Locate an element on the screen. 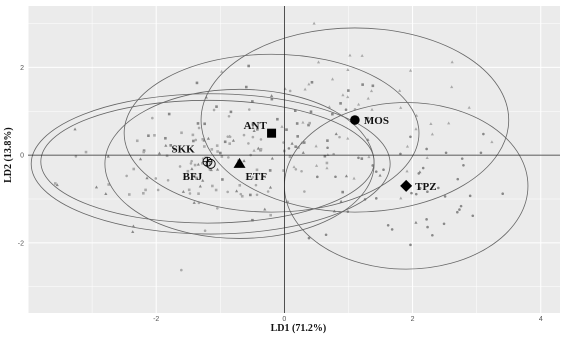 The width and height of the screenshot is (564, 339). x-tick-label: -2 is located at coordinates (156, 319).